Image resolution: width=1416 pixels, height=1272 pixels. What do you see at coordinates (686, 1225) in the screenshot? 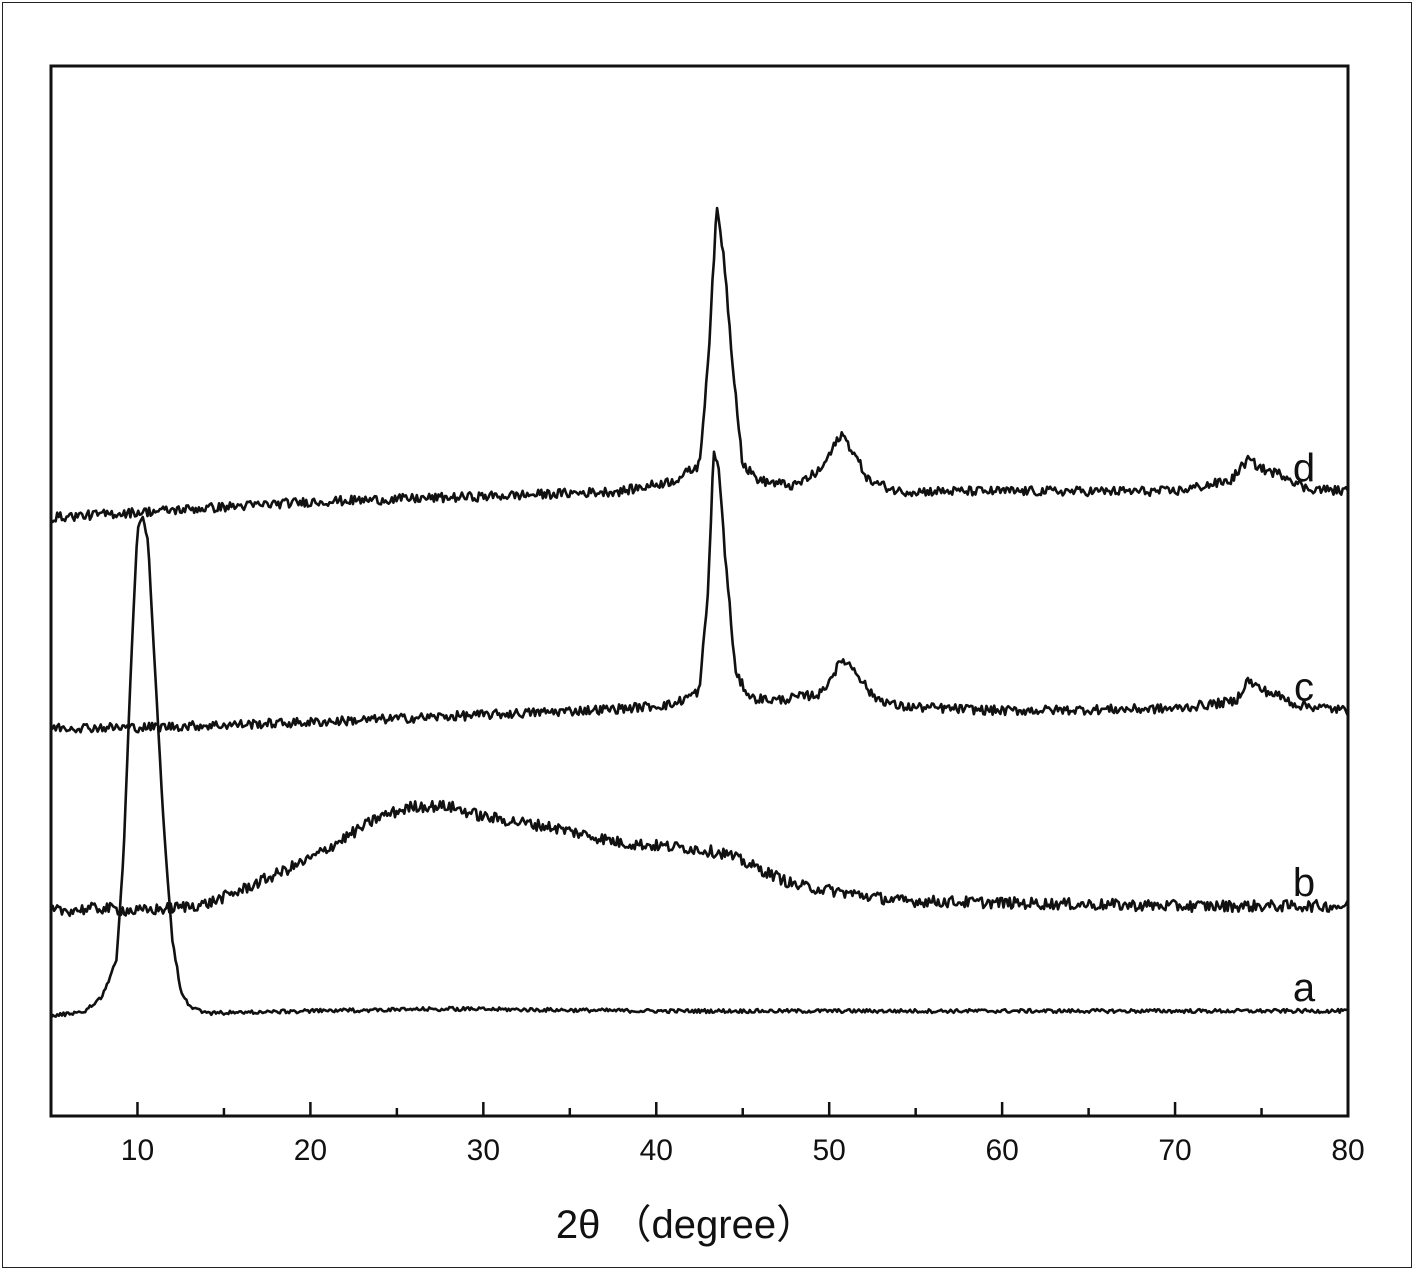
I see `x-axis-title: 2θ （degree）` at bounding box center [686, 1225].